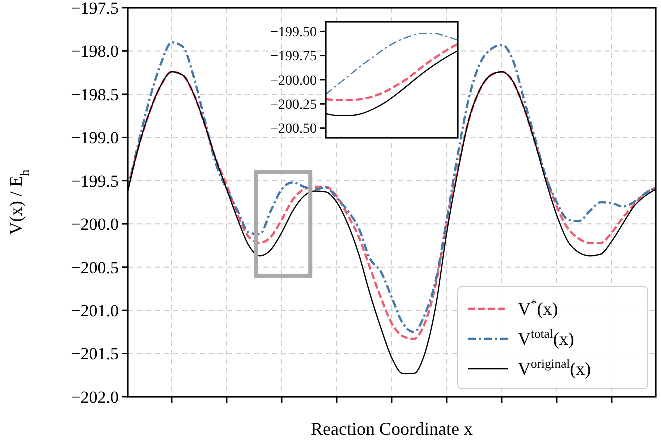 Image resolution: width=661 pixels, height=444 pixels. What do you see at coordinates (538, 308) in the screenshot?
I see `legend-label: V$^{*}$(x)` at bounding box center [538, 308].